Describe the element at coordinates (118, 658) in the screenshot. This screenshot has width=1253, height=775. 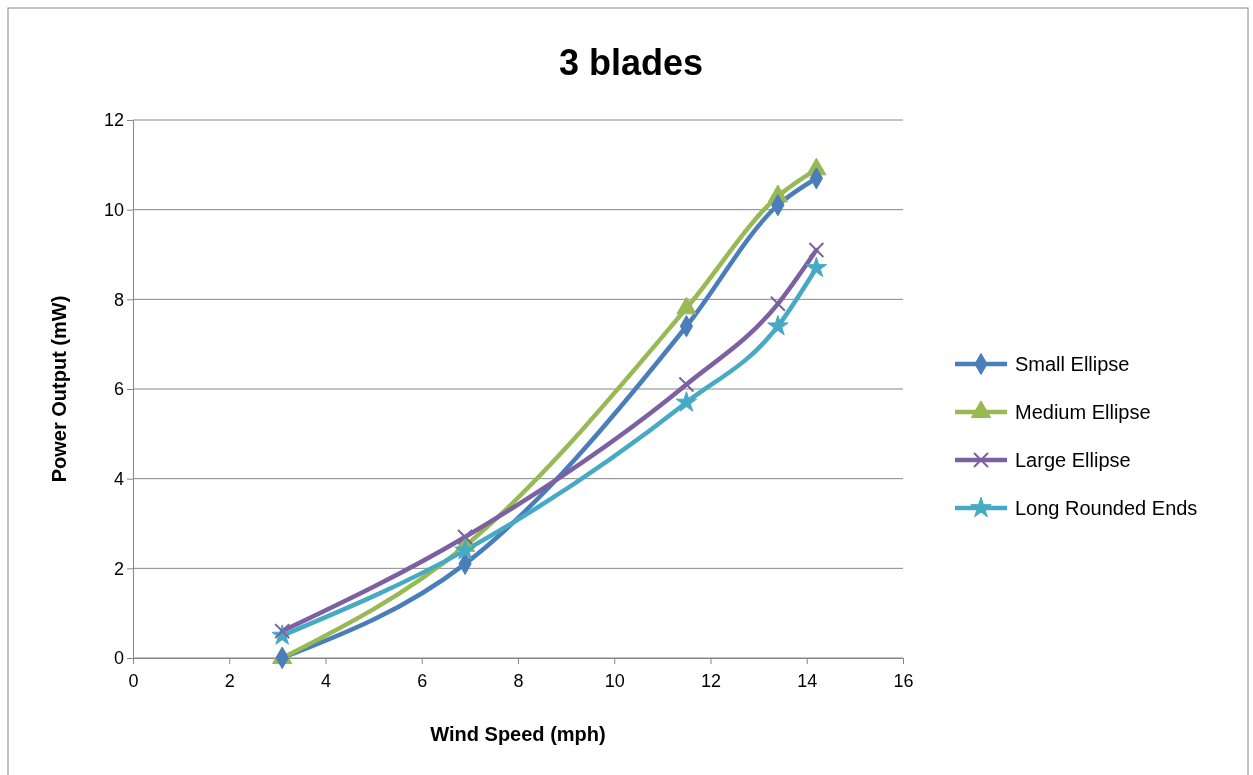
I see `y-tick-label: 0` at that location.